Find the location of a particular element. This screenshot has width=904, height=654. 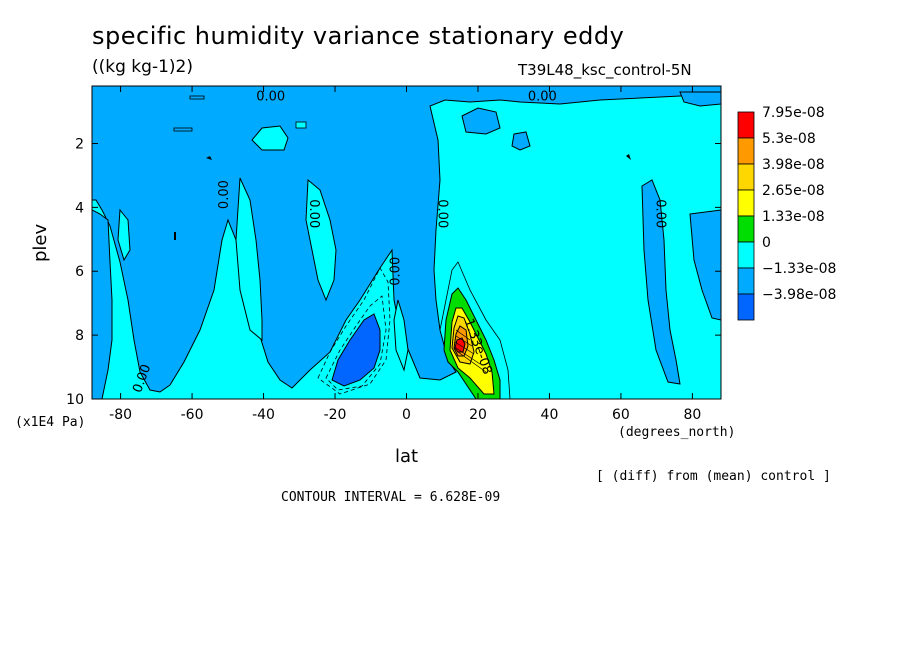

legend-label: −3.98e-08 is located at coordinates (799, 295).